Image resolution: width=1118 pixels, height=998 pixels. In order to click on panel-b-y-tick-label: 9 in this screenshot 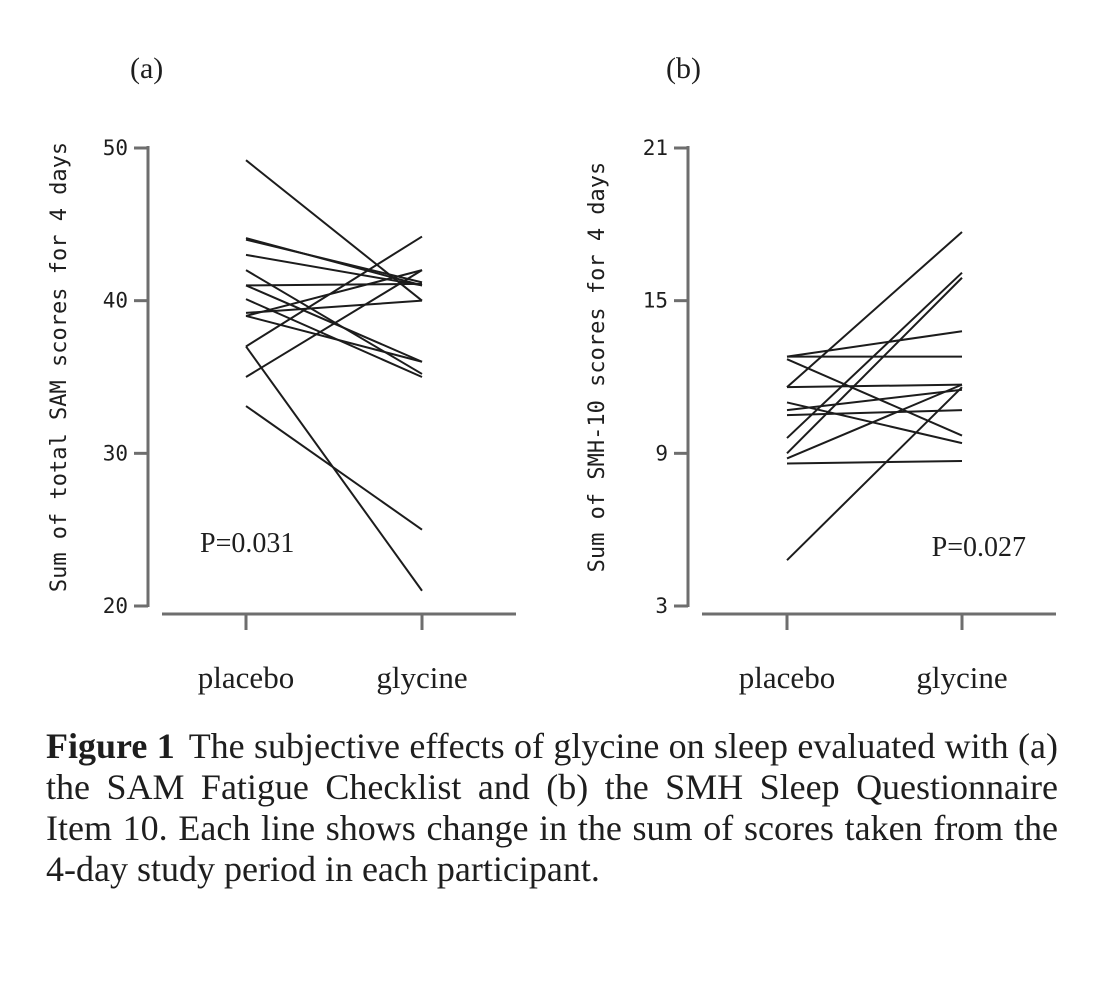, I will do `click(661, 453)`.